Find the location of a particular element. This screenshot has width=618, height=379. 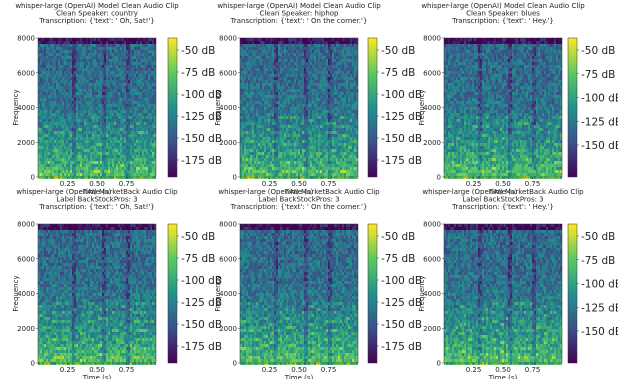

panel-title-line: Clean Speaker: blues is located at coordinates (503, 14).